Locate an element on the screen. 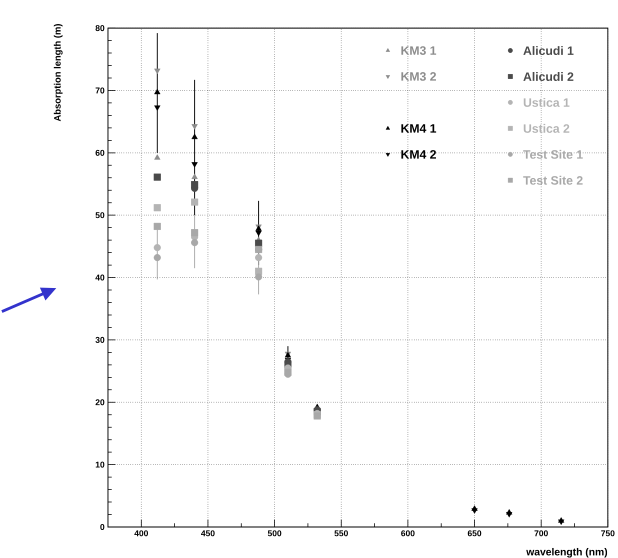  legend-label: Ustica 1 is located at coordinates (547, 103).